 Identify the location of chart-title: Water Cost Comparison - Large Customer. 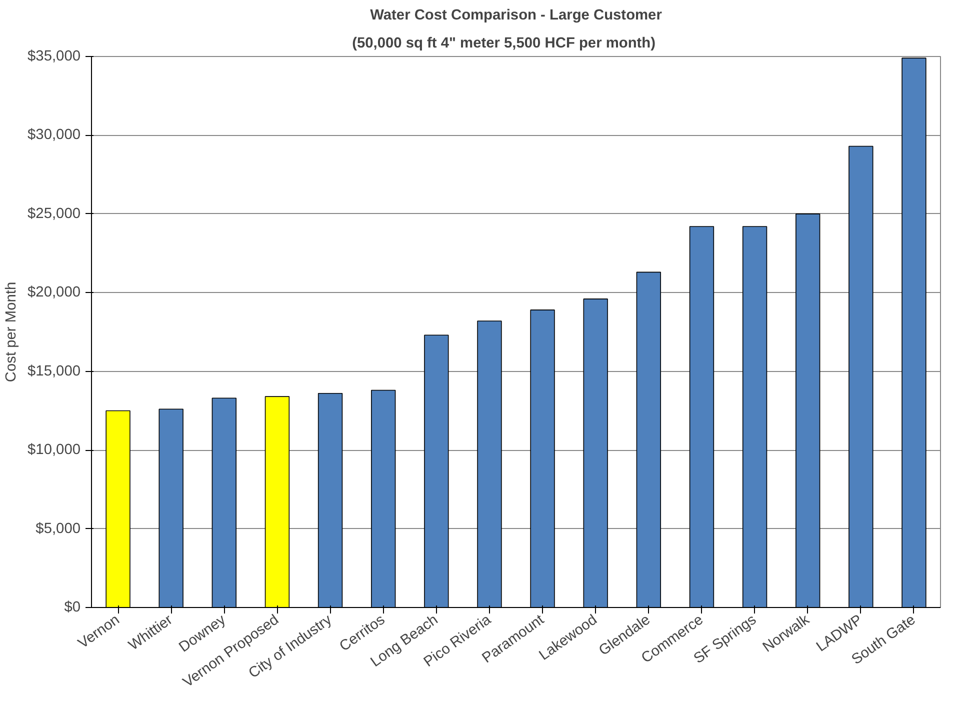
(516, 16).